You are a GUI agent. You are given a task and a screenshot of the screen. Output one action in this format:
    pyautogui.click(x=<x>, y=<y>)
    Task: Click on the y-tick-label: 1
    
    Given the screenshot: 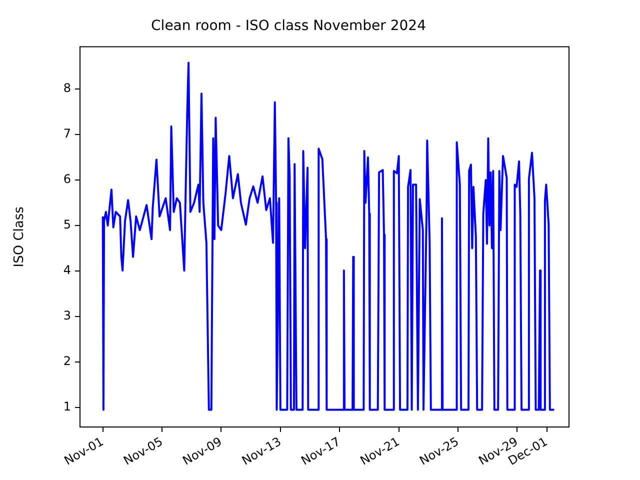 What is the action you would take?
    pyautogui.click(x=67, y=407)
    